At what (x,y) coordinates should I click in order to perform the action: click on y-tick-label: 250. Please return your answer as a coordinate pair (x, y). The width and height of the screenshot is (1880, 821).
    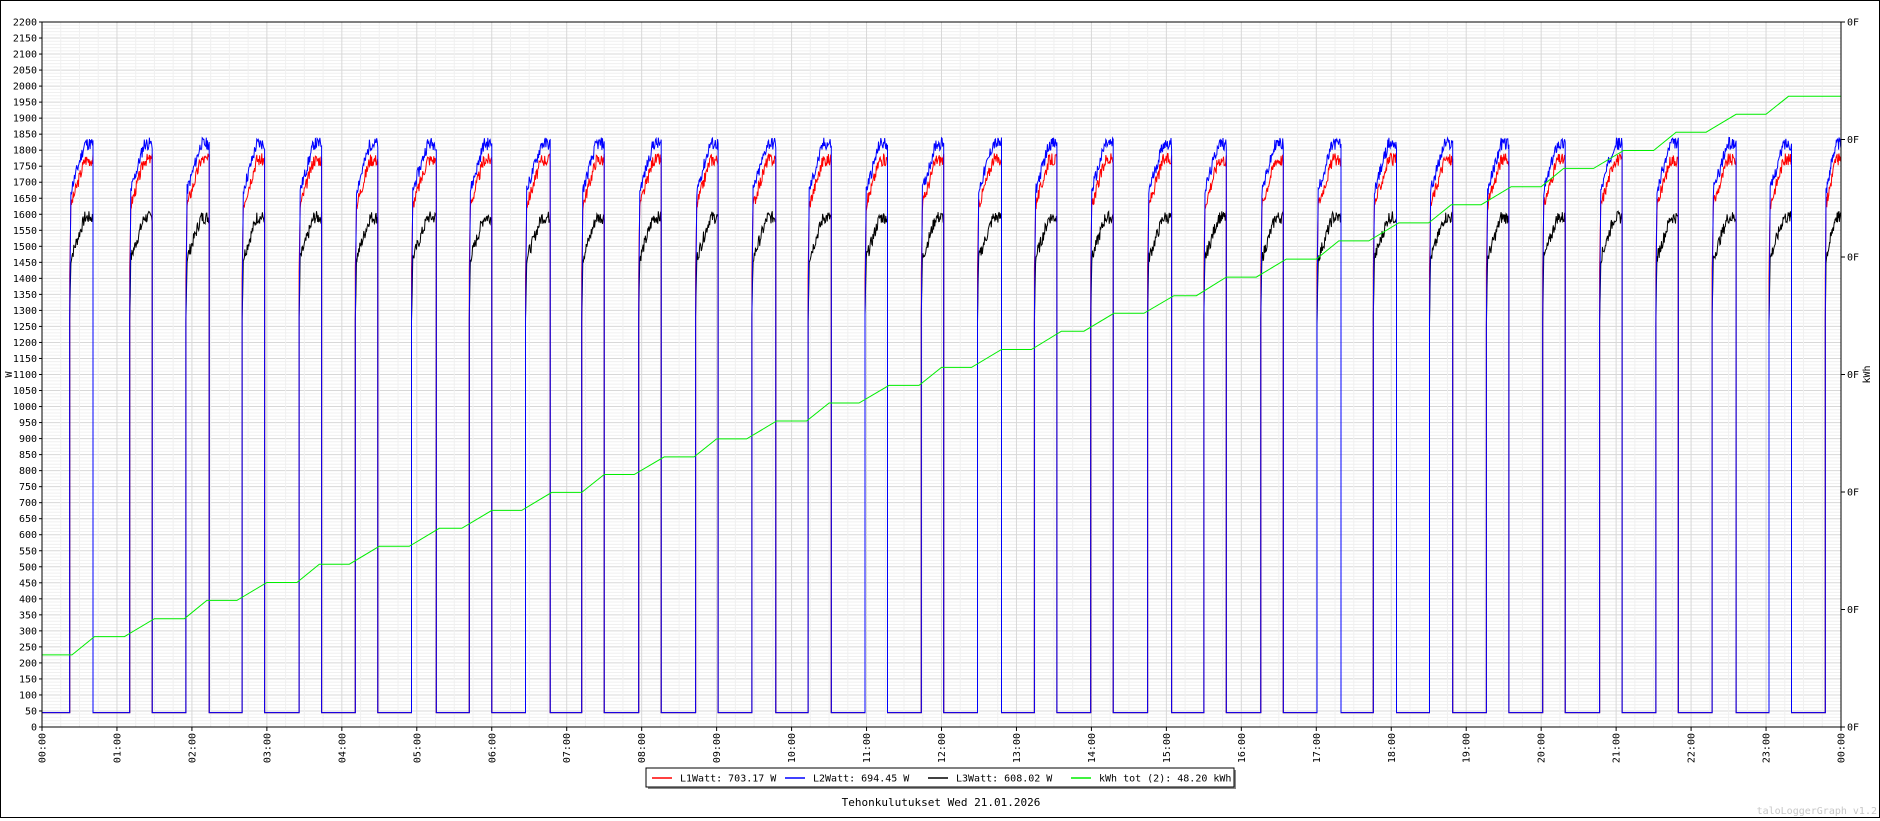
    Looking at the image, I should click on (28, 647).